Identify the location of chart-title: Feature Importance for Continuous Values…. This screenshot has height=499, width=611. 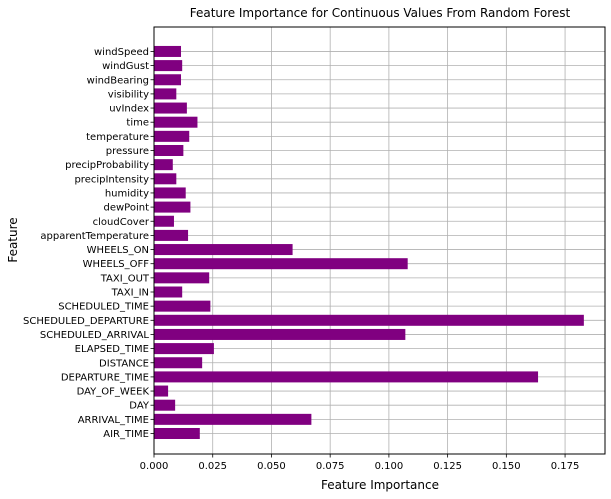
(380, 13).